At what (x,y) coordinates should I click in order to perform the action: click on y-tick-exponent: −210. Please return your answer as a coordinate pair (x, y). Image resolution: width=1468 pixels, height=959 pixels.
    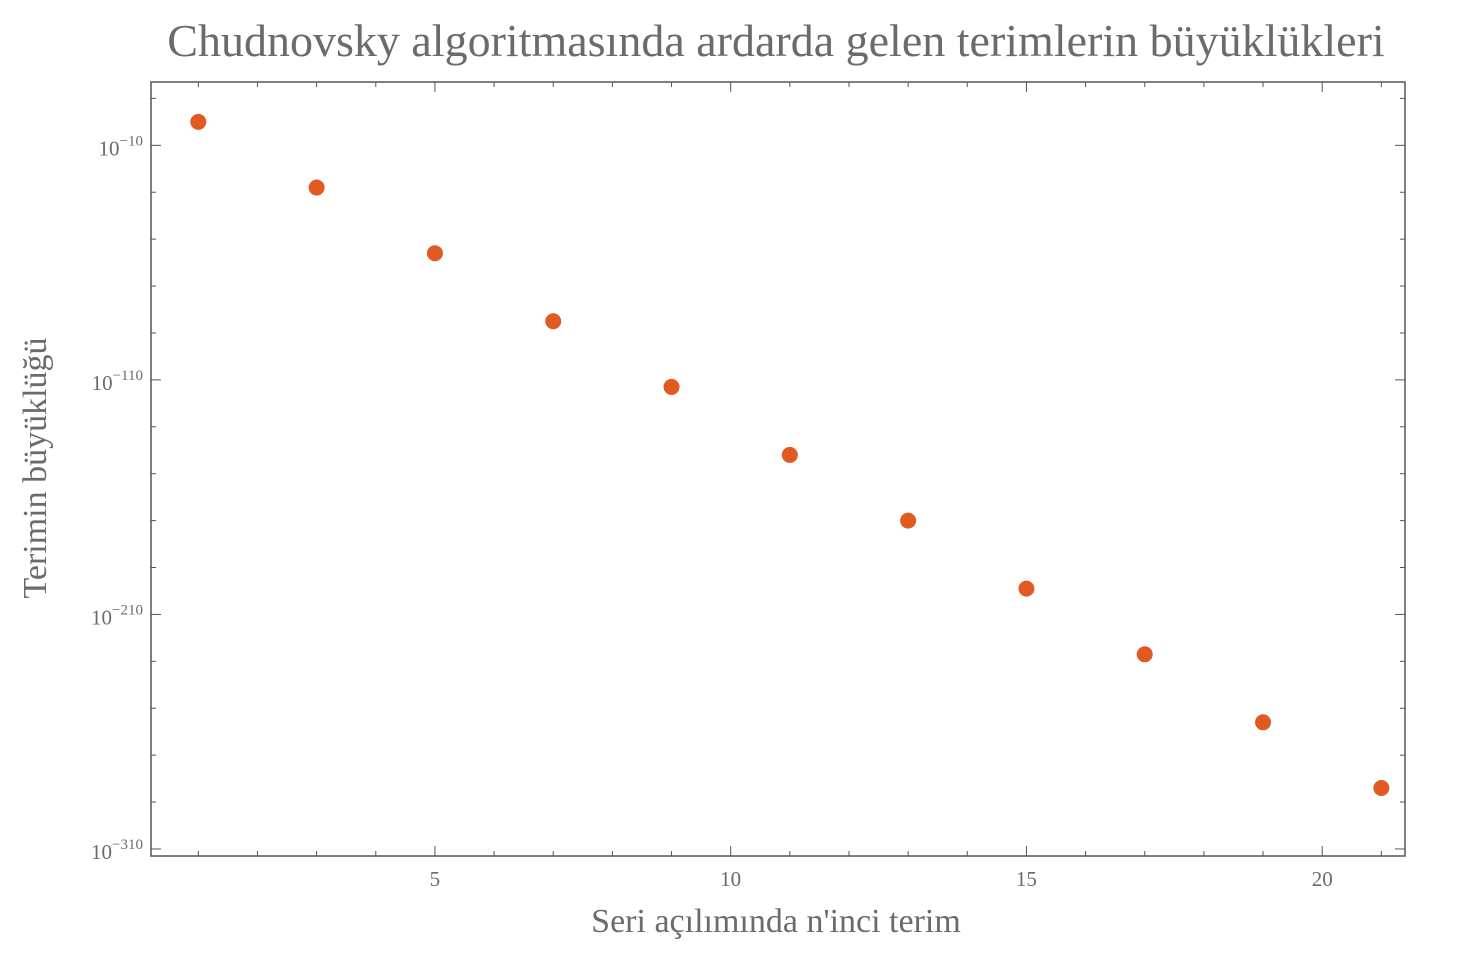
    Looking at the image, I should click on (127, 610).